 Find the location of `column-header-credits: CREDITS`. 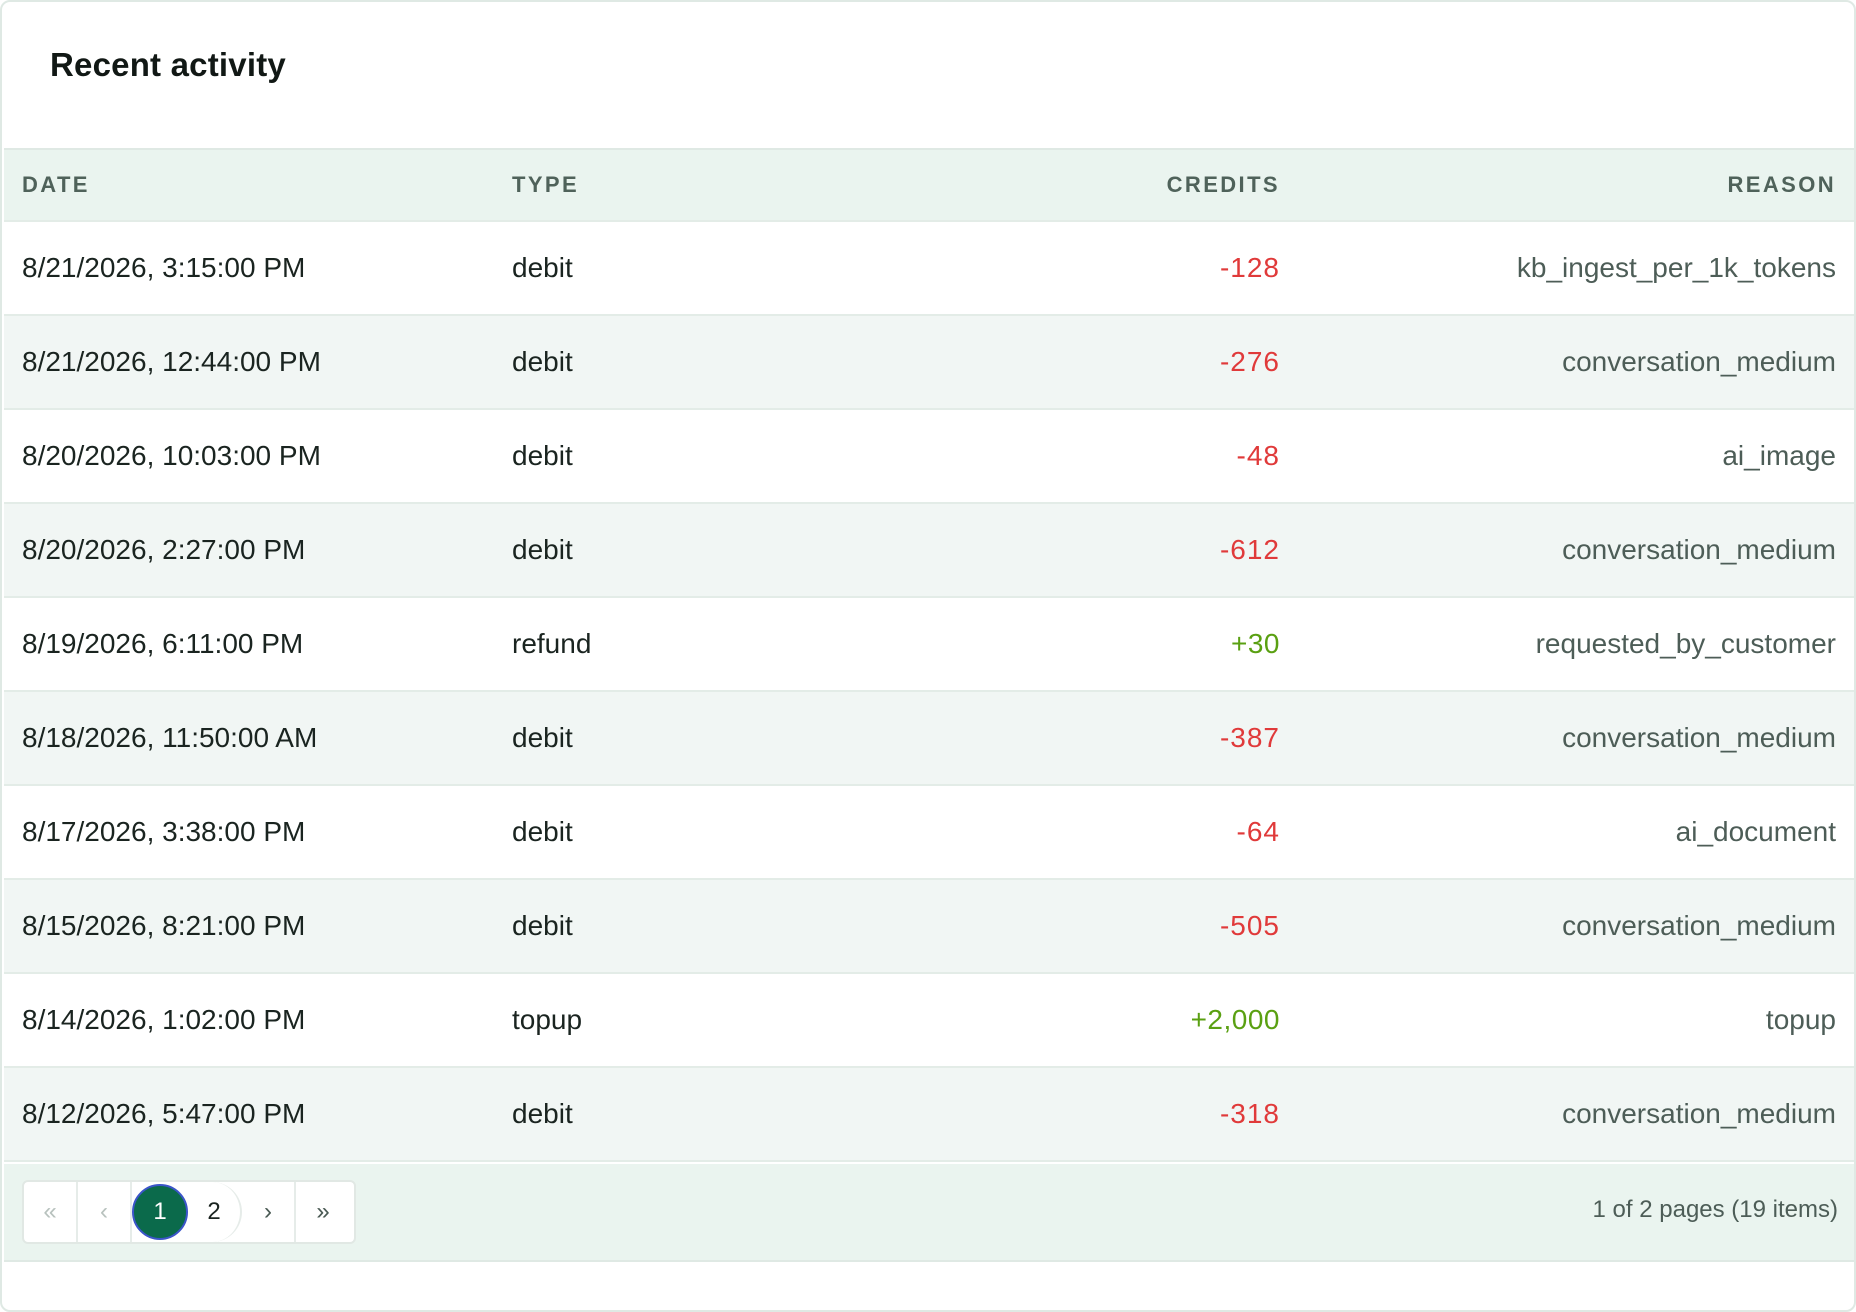

column-header-credits: CREDITS is located at coordinates (1223, 184).